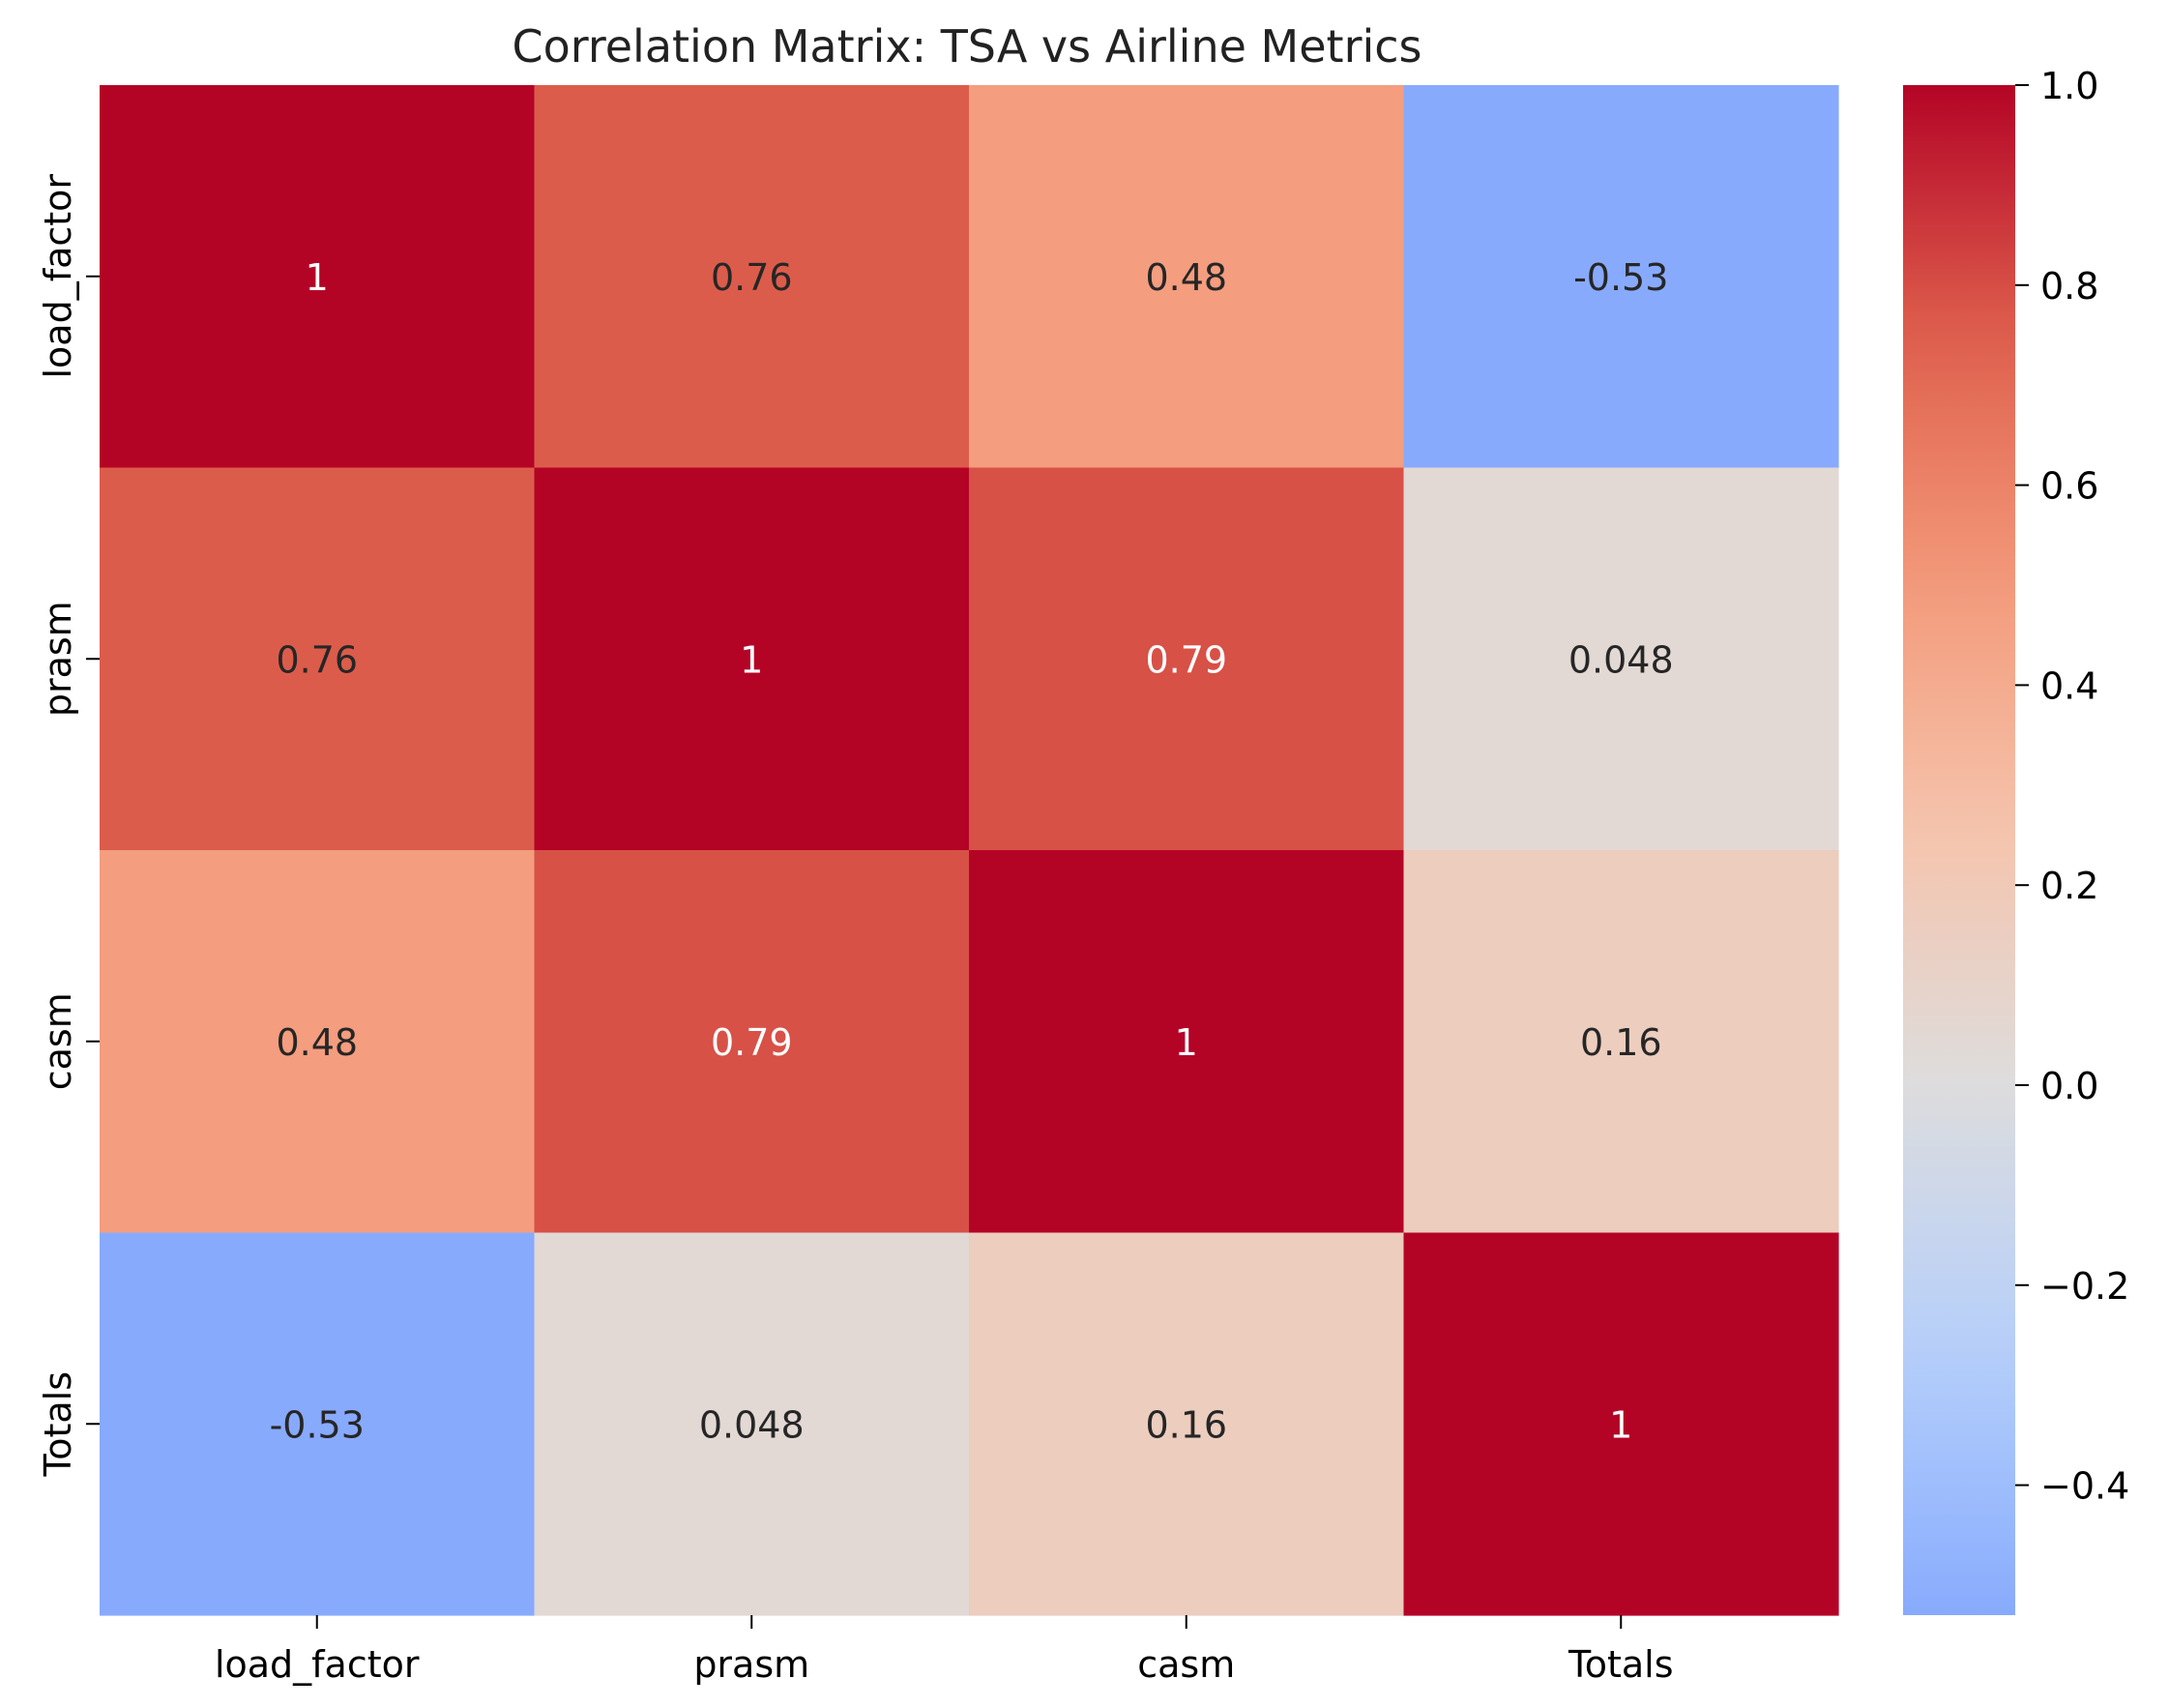 The image size is (2169, 1708). Describe the element at coordinates (2069, 286) in the screenshot. I see `colorbar-tick-label: 0.8` at that location.